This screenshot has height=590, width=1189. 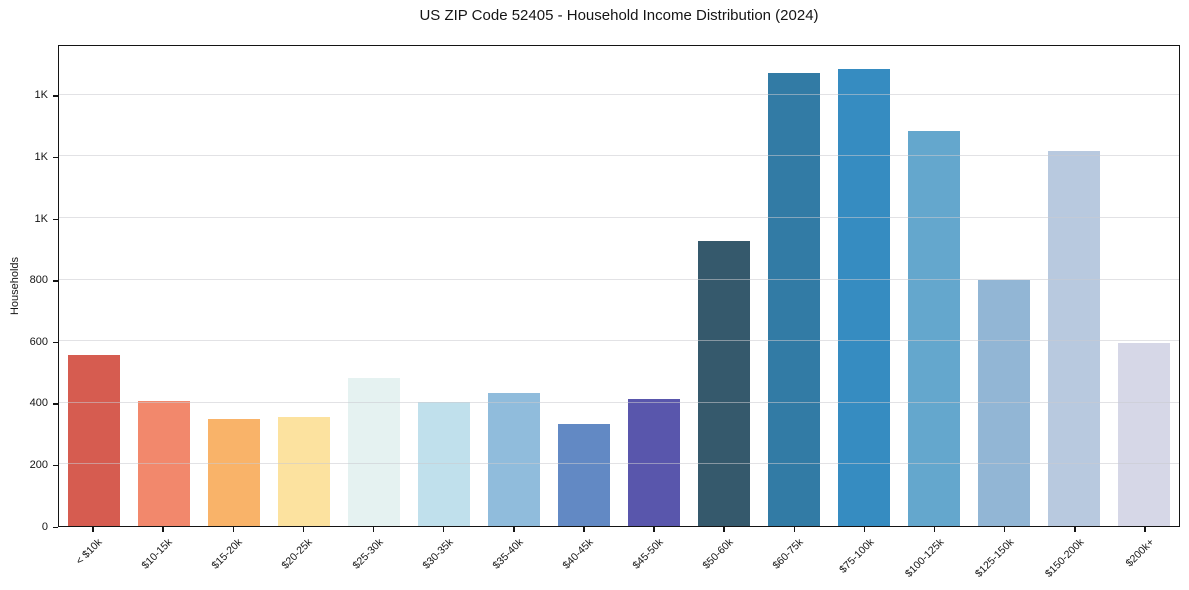 What do you see at coordinates (374, 451) in the screenshot?
I see `bar-$25-30k` at bounding box center [374, 451].